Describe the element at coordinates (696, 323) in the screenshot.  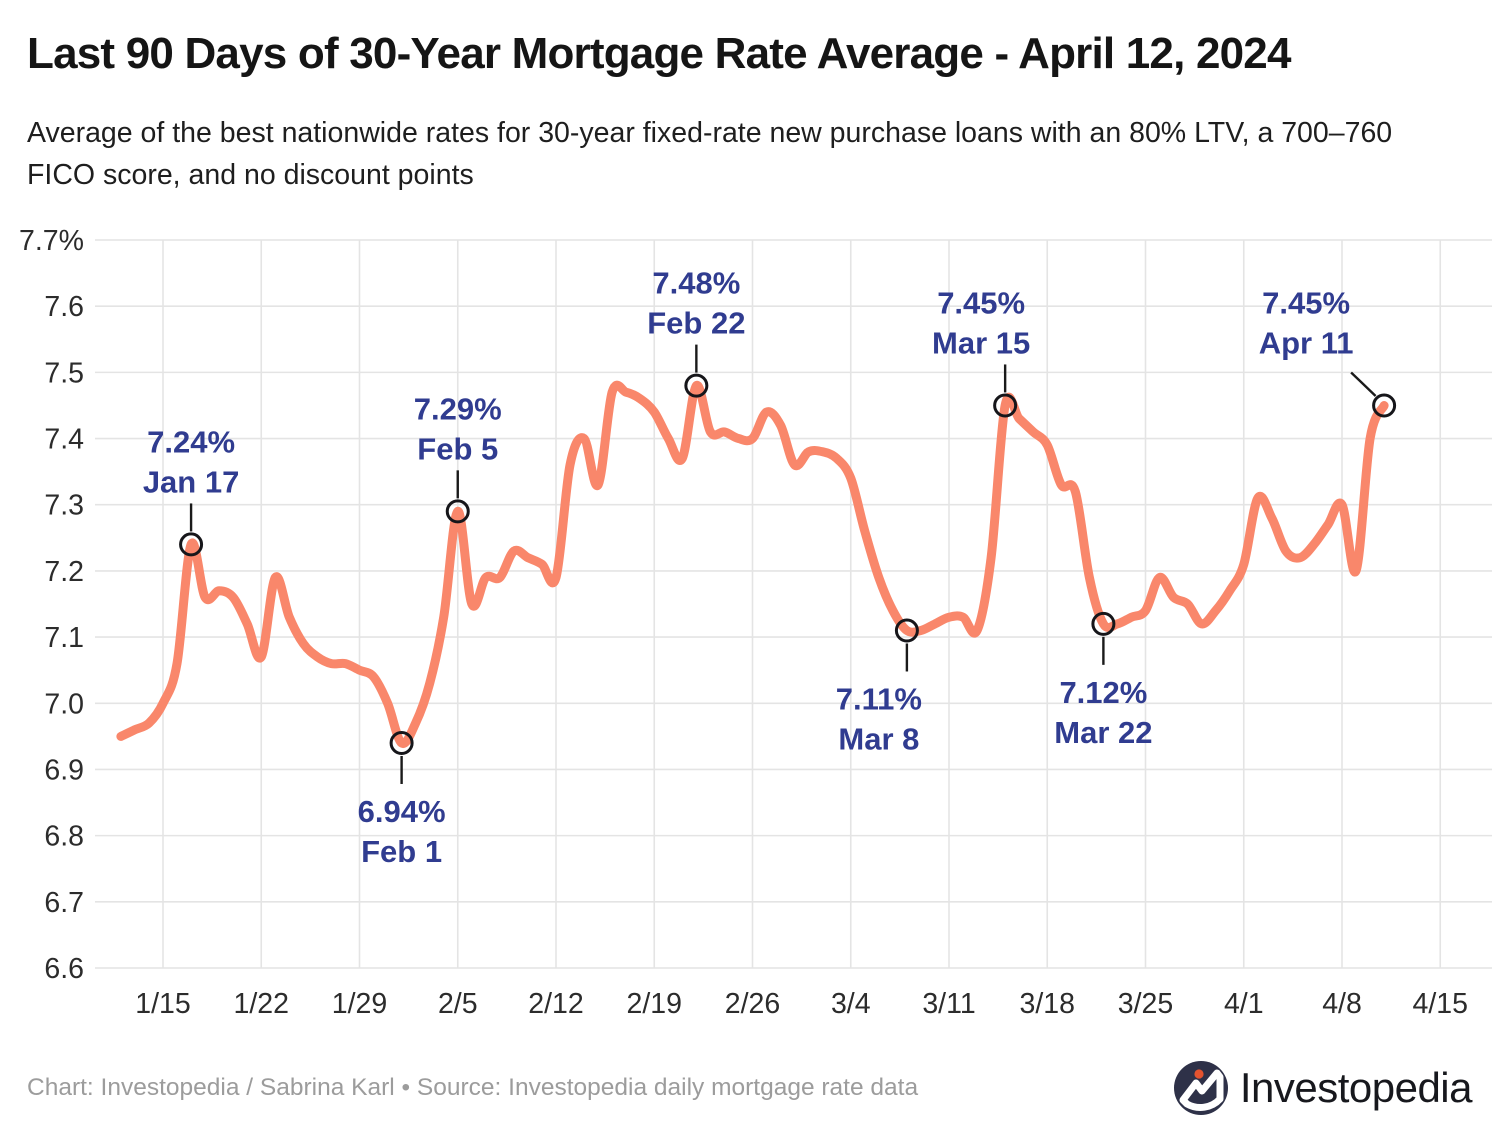
I see `annotation-date-label: Feb 22` at that location.